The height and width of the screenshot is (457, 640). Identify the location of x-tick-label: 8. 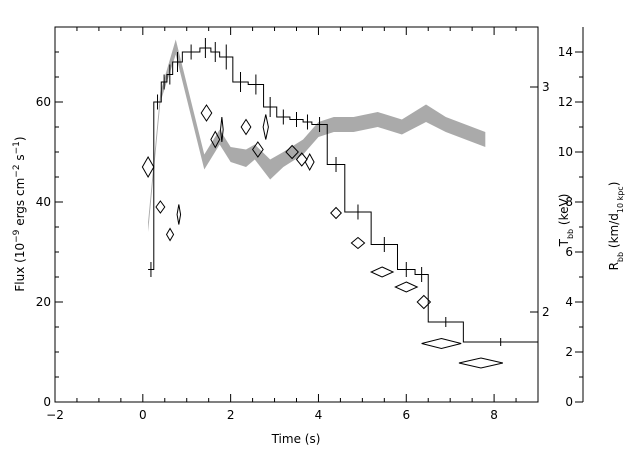
(494, 415).